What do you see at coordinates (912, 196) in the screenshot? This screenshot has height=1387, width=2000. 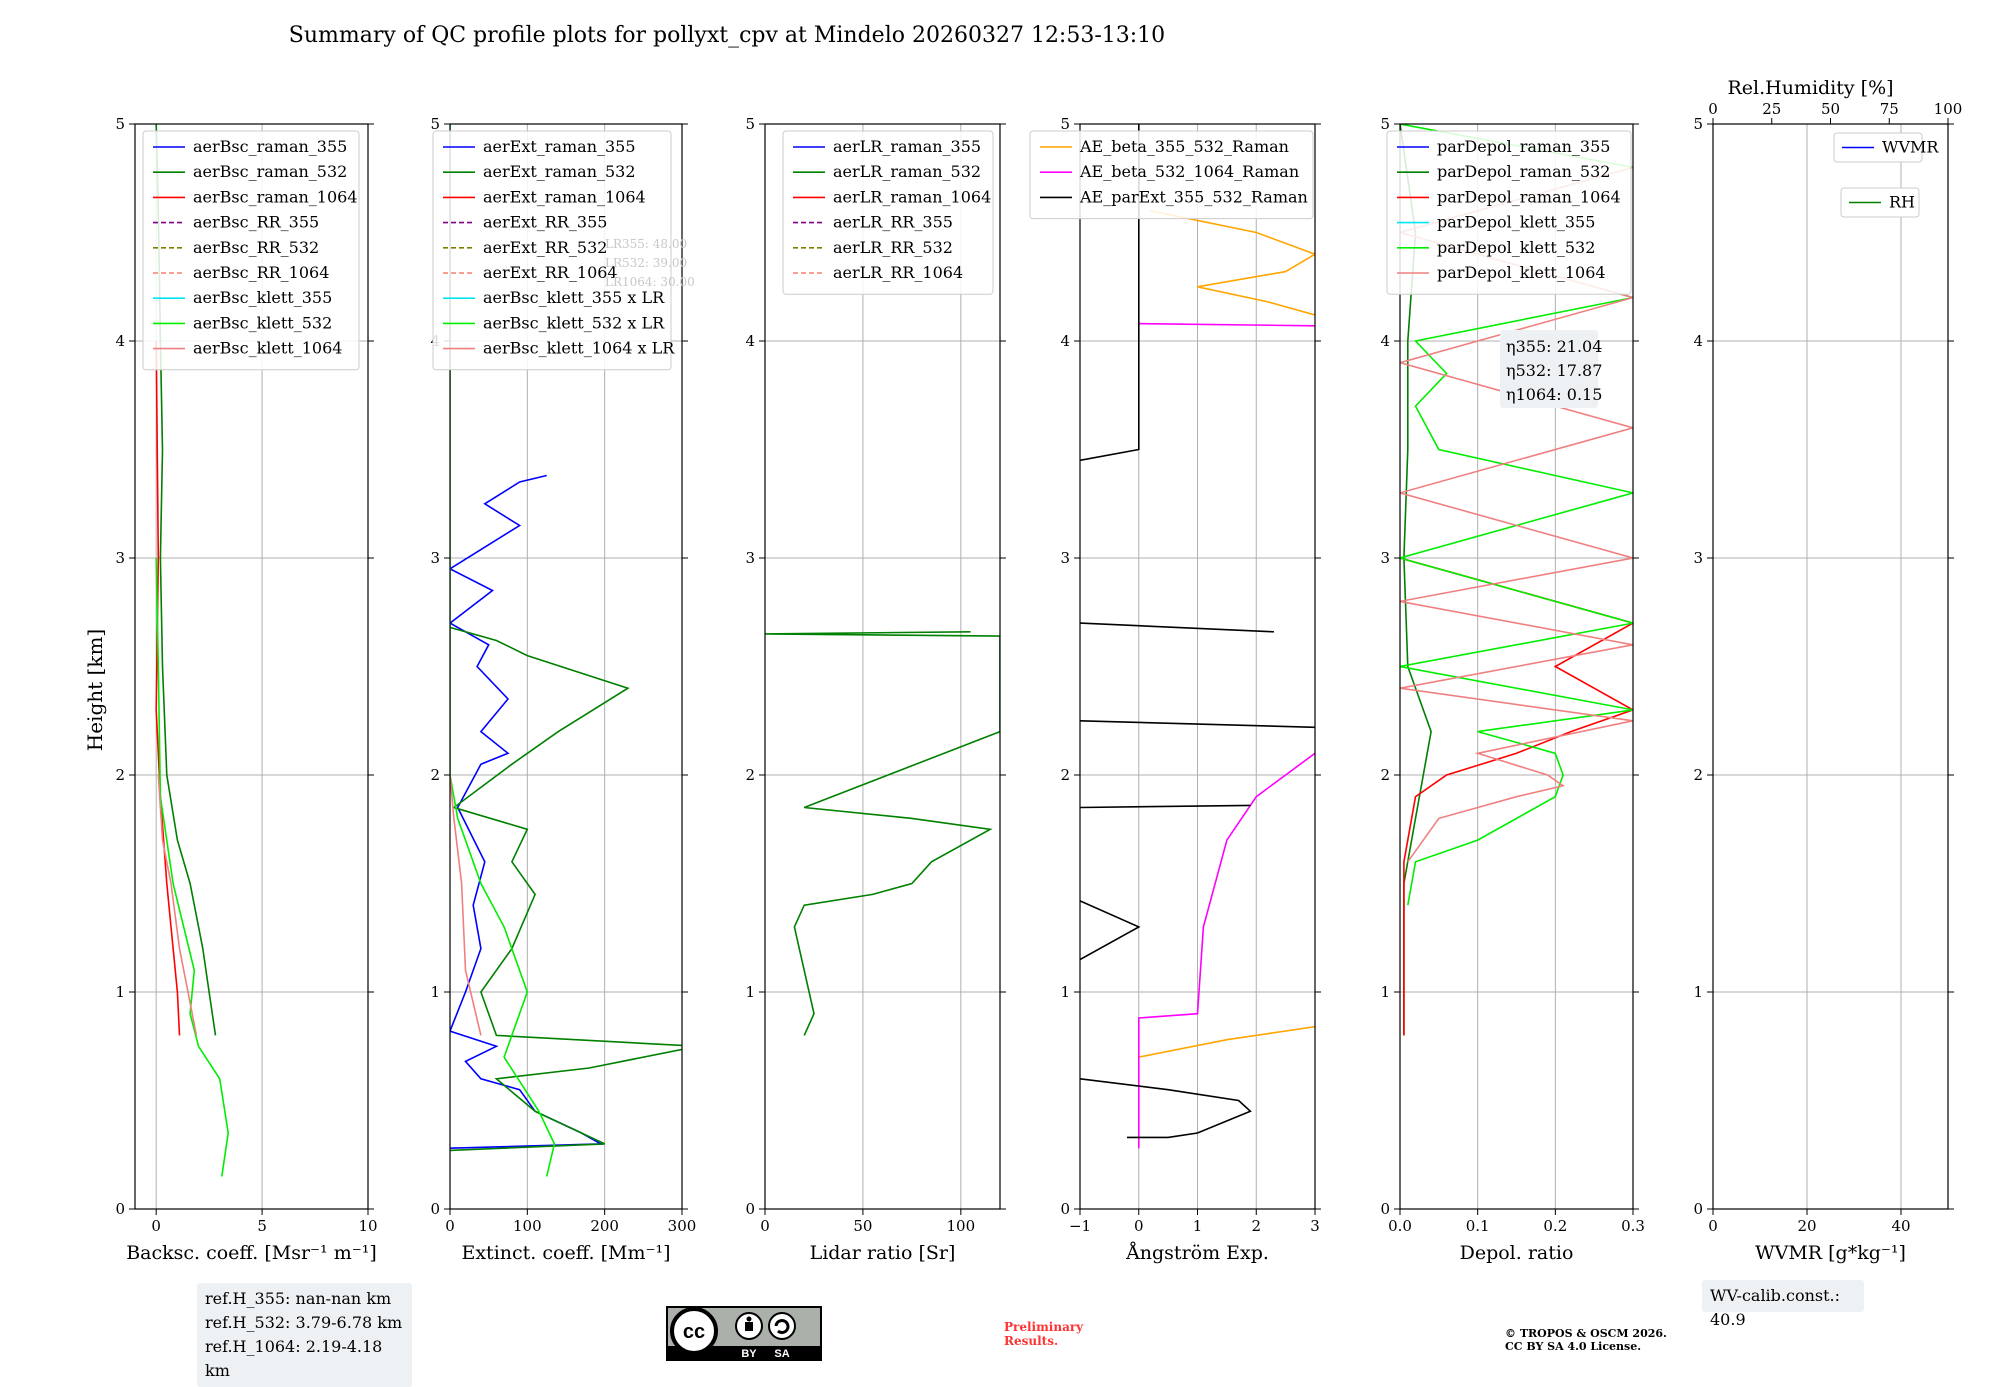 I see `legend-entry: aerLR_raman_1064` at bounding box center [912, 196].